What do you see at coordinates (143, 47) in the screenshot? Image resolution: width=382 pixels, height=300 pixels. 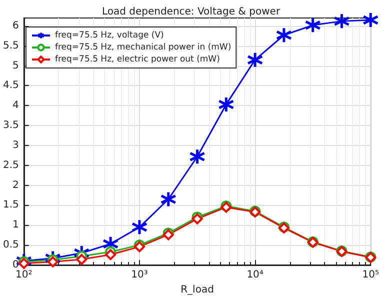 I see `legend-label: freq=75.5 Hz, mechanical power in (mW)` at bounding box center [143, 47].